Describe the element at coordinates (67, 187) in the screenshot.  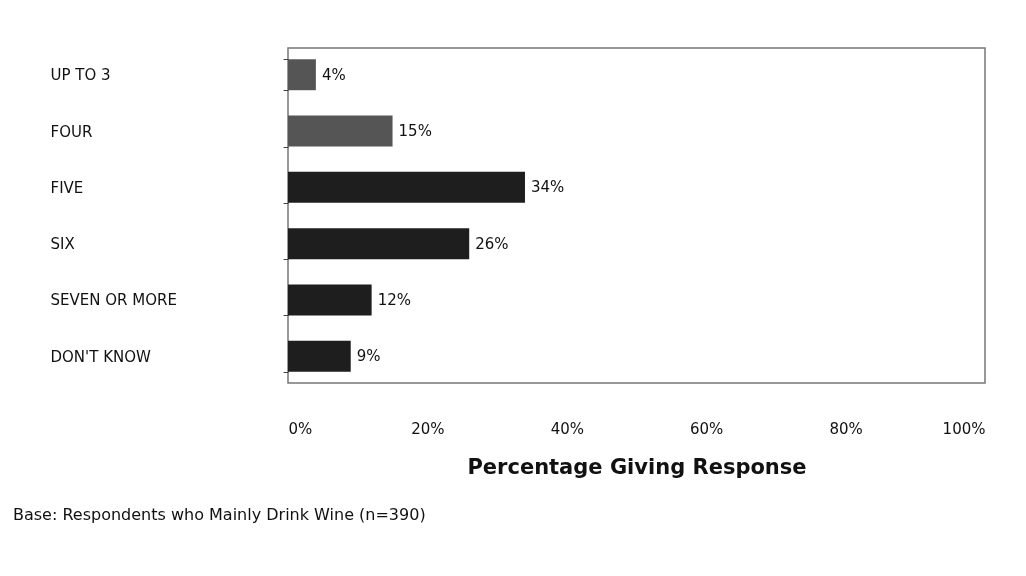
I see `y-tick-label: FIVE` at that location.